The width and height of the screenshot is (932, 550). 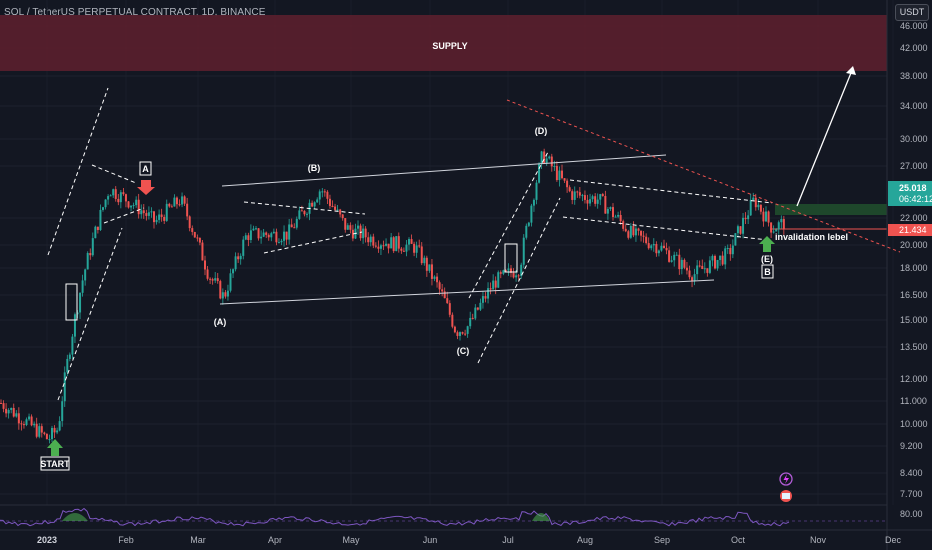 What do you see at coordinates (541, 131) in the screenshot?
I see `wave-D-label: (D)` at bounding box center [541, 131].